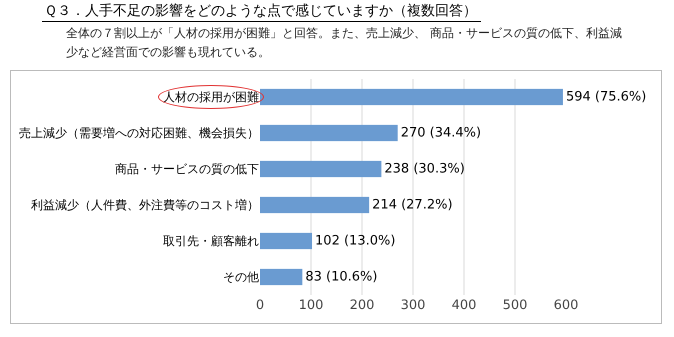  Describe the element at coordinates (413, 305) in the screenshot. I see `x-tick-label: 300` at that location.